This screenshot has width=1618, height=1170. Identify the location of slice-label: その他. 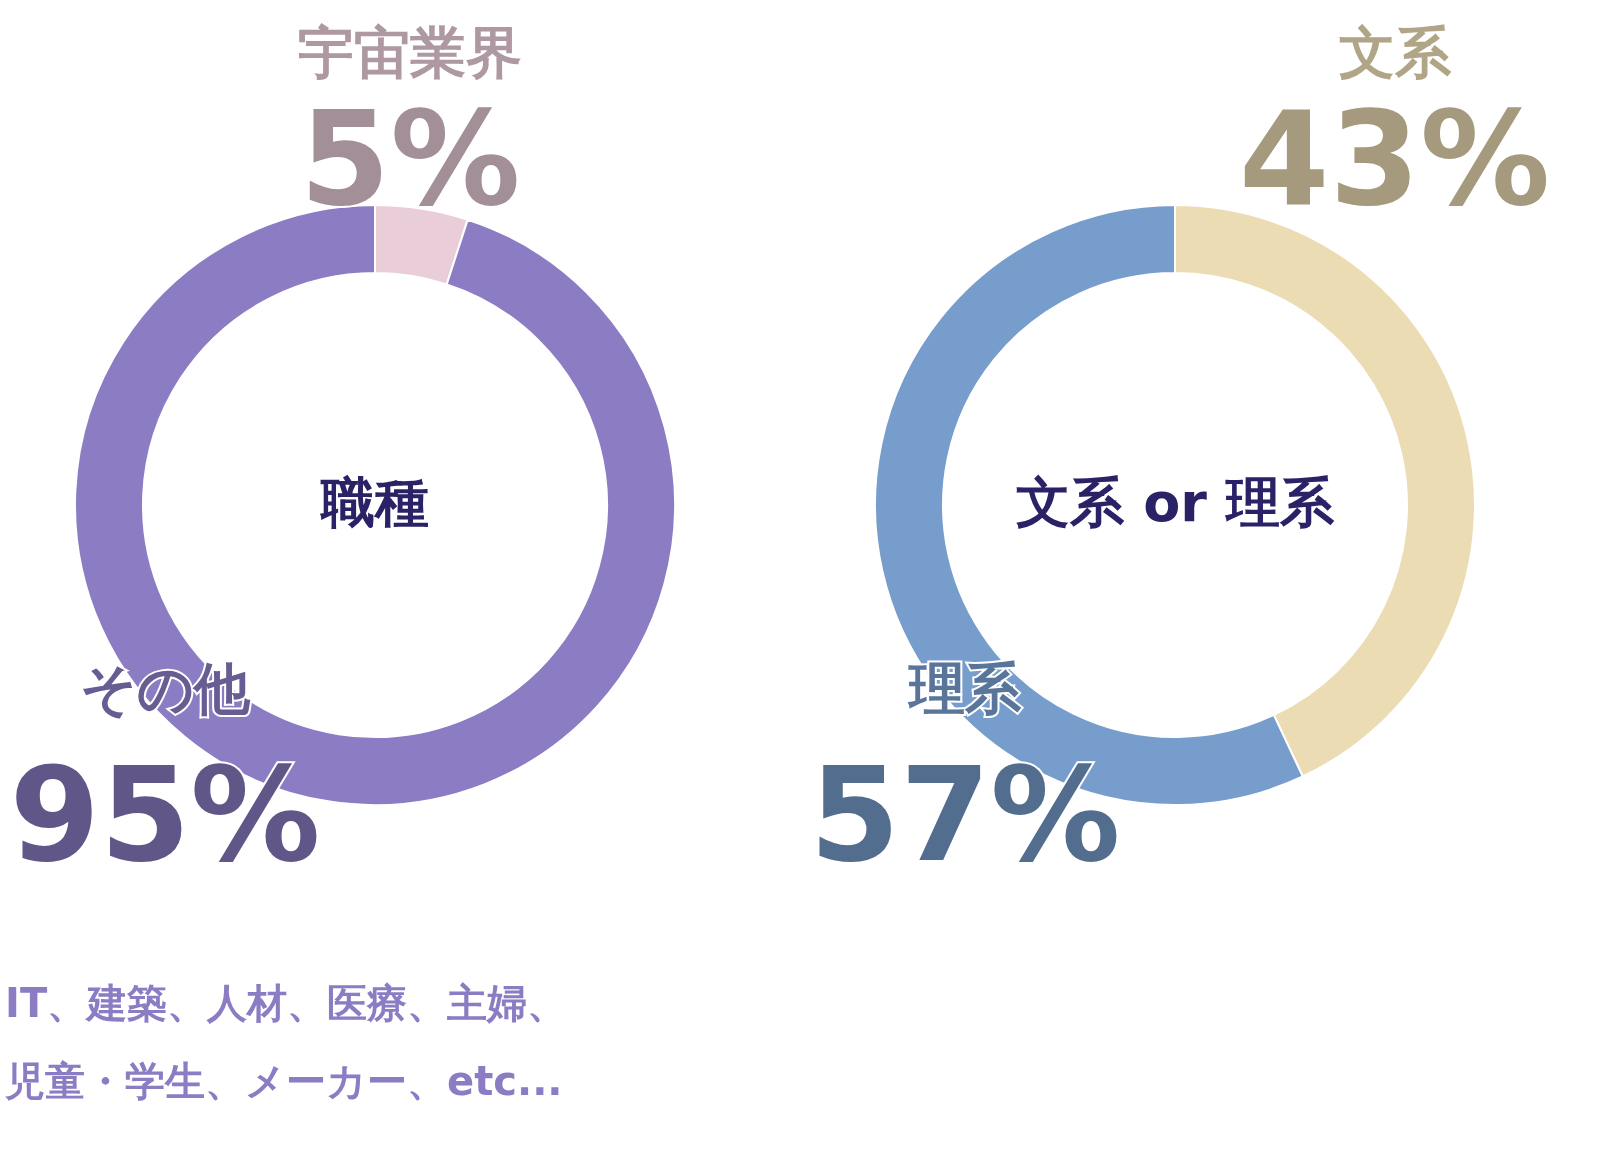
(165, 688).